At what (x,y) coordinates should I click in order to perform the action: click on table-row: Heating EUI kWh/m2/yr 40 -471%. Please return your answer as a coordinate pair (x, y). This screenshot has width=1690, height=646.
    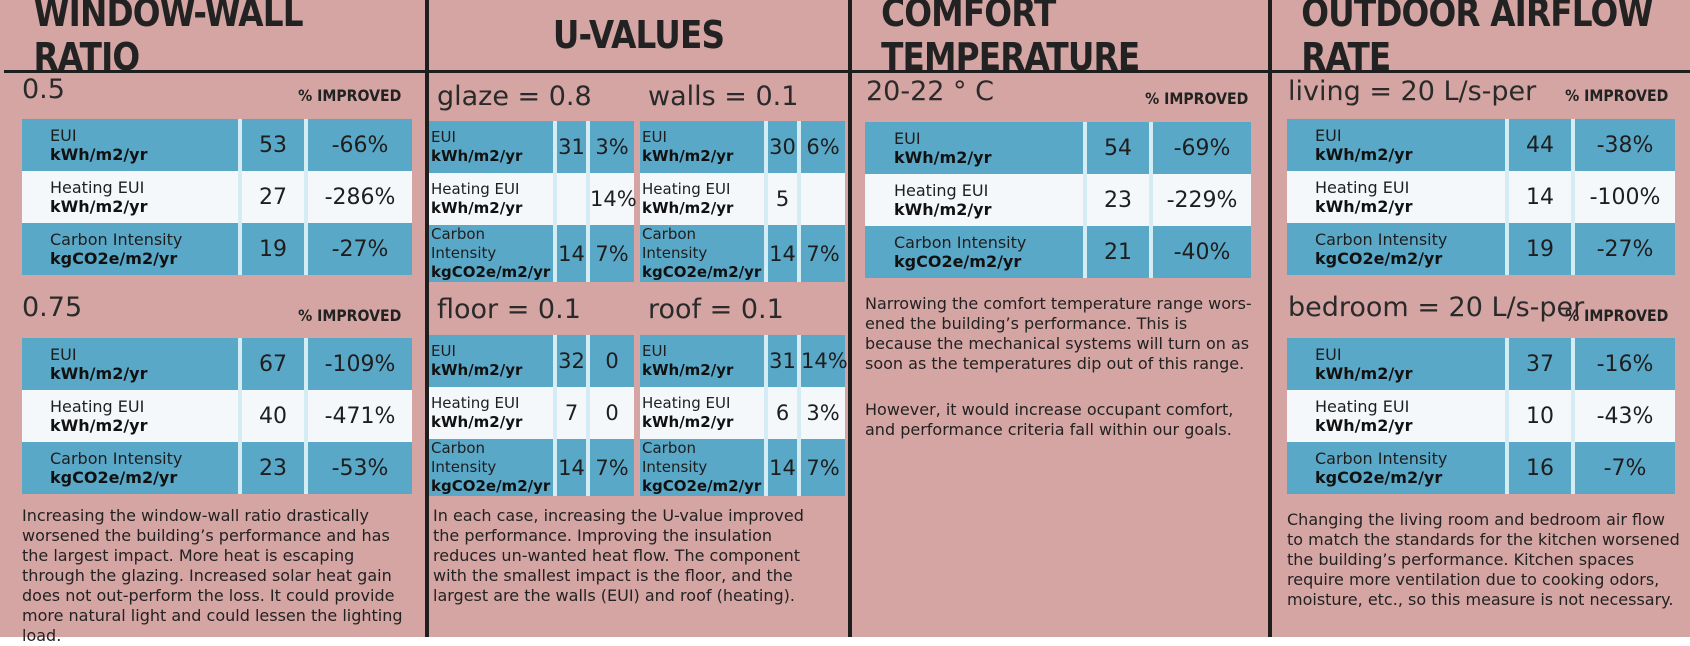
    Looking at the image, I should click on (217, 416).